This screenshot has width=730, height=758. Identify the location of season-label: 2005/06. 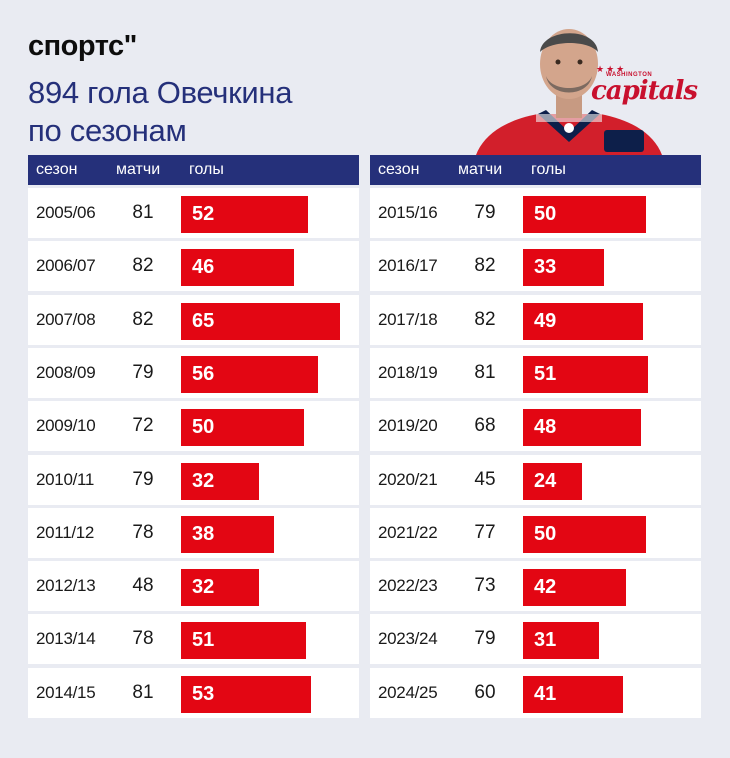
(66, 212).